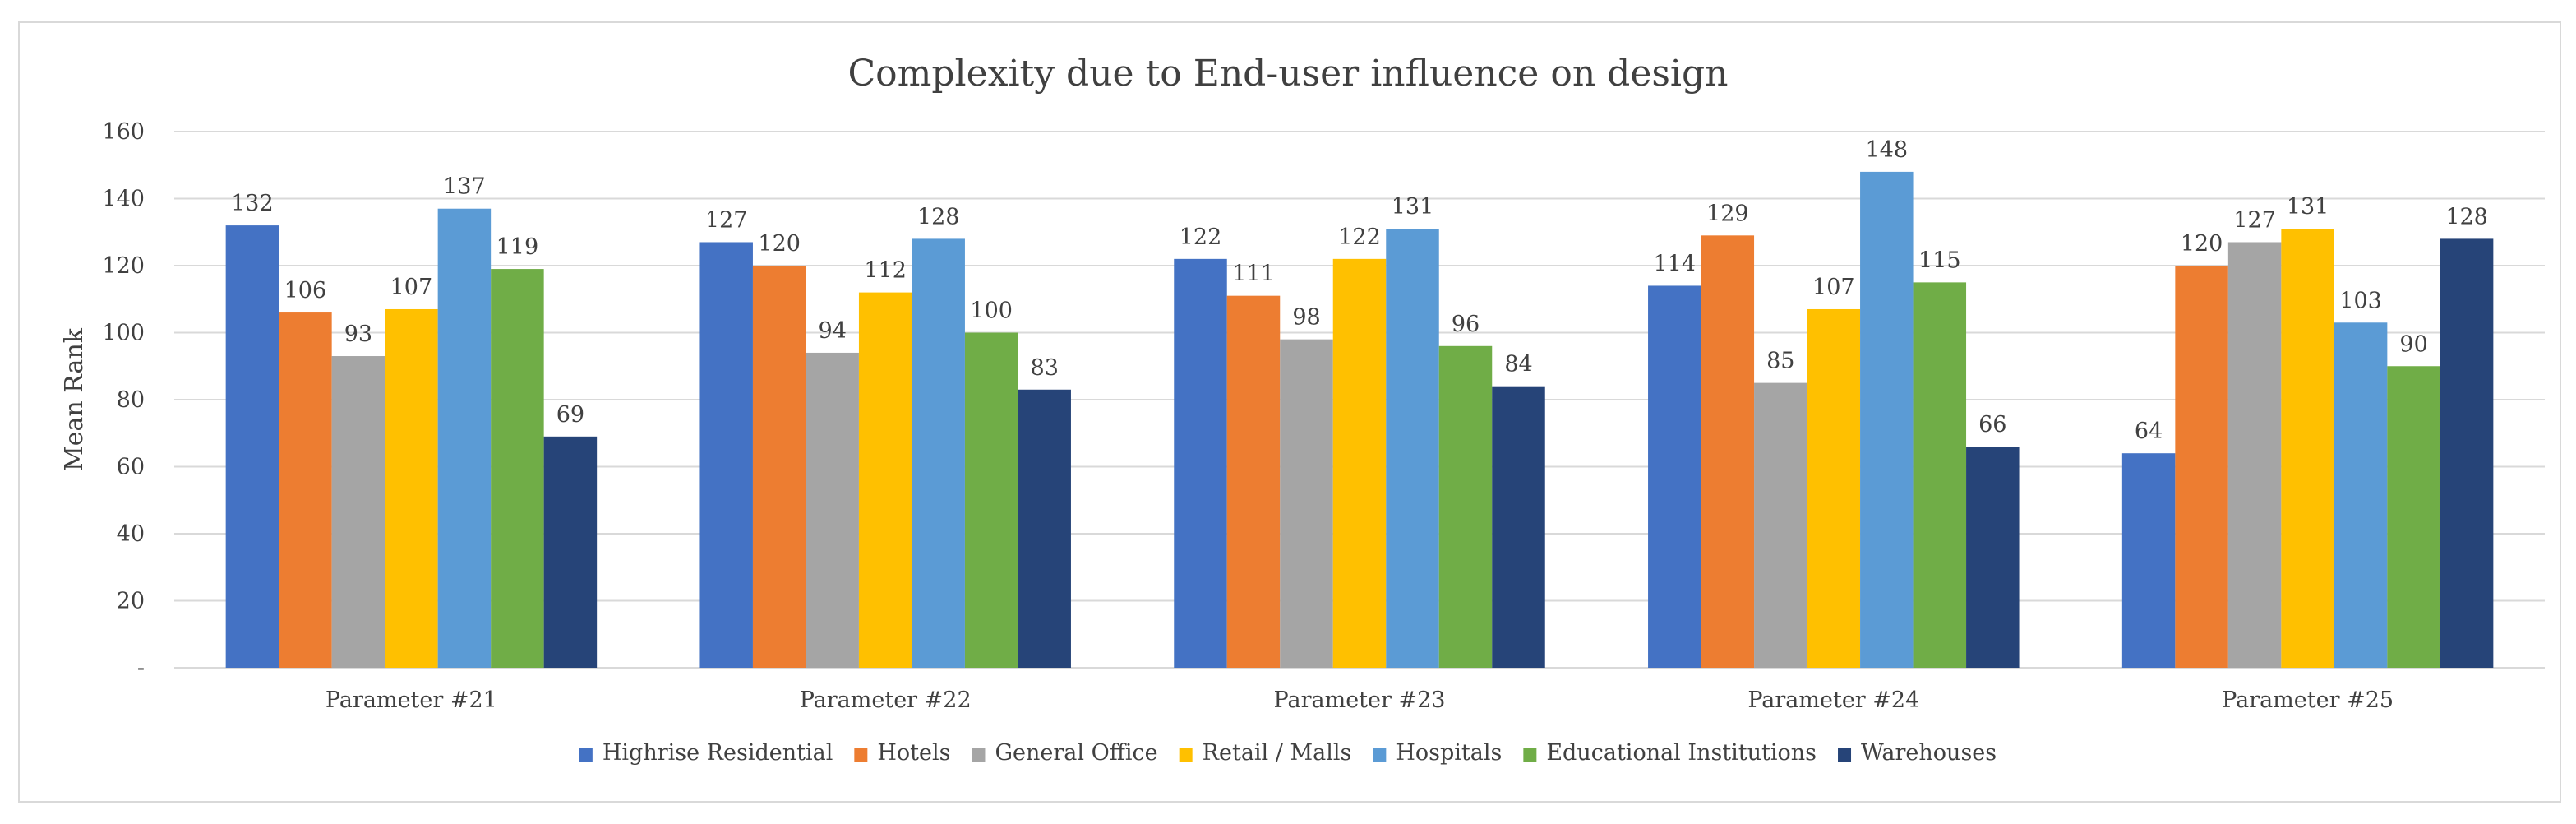  Describe the element at coordinates (123, 266) in the screenshot. I see `y-tick-label: 120` at that location.